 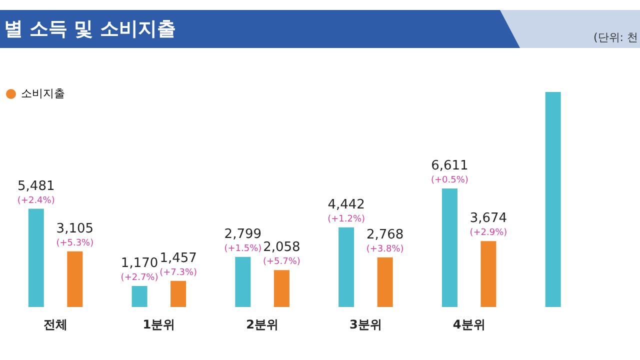 What do you see at coordinates (75, 243) in the screenshot?
I see `annotation: (+5.3%)` at bounding box center [75, 243].